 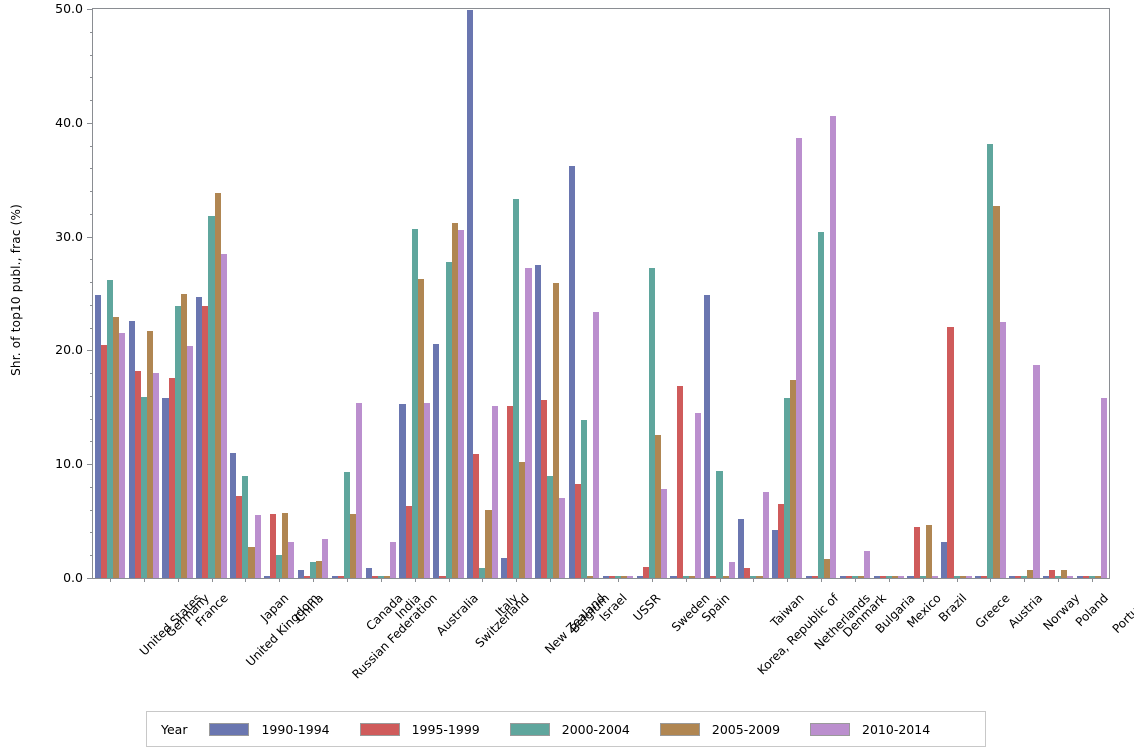 What do you see at coordinates (1121, 614) in the screenshot?
I see `x-axis-category-label: Portugal` at bounding box center [1121, 614].